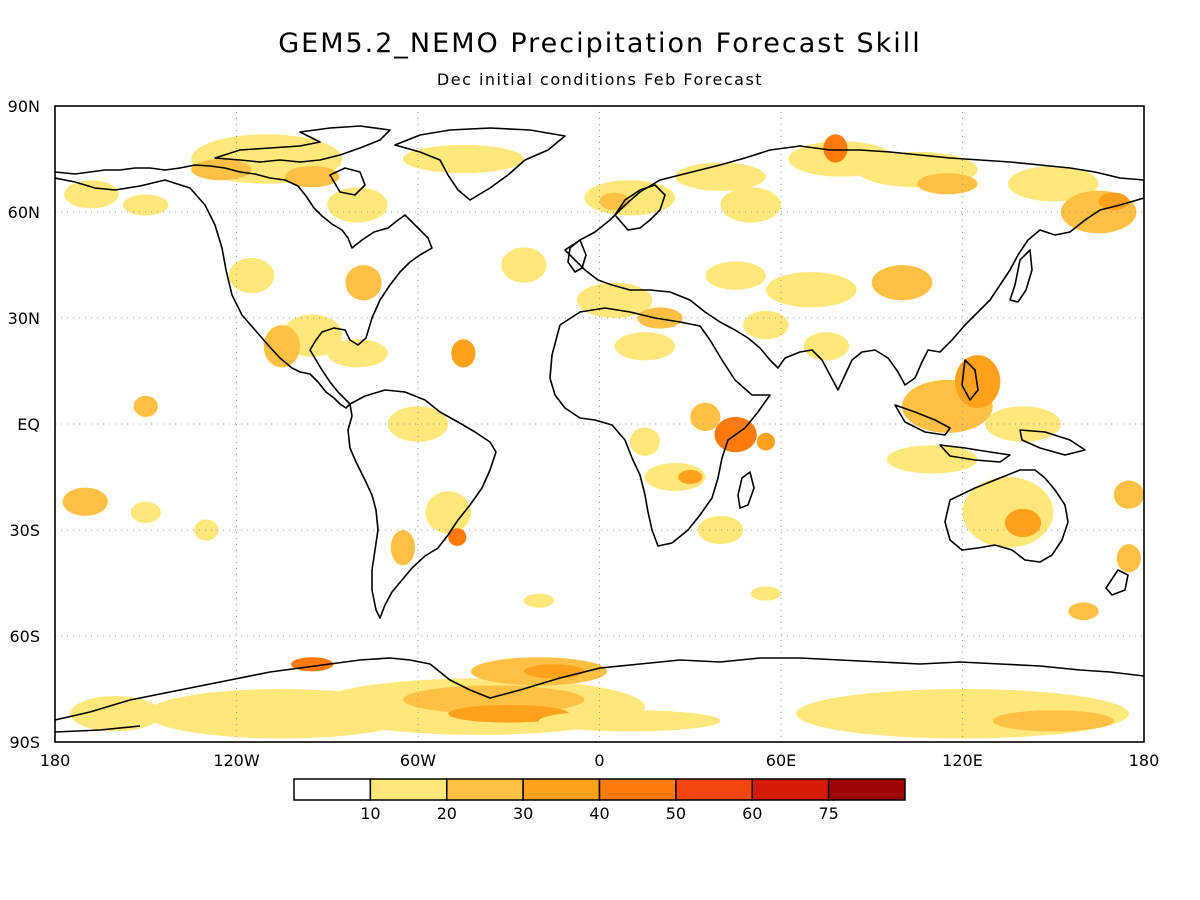 The height and width of the screenshot is (900, 1200). Describe the element at coordinates (447, 813) in the screenshot. I see `colorbar-label-1: 20` at that location.